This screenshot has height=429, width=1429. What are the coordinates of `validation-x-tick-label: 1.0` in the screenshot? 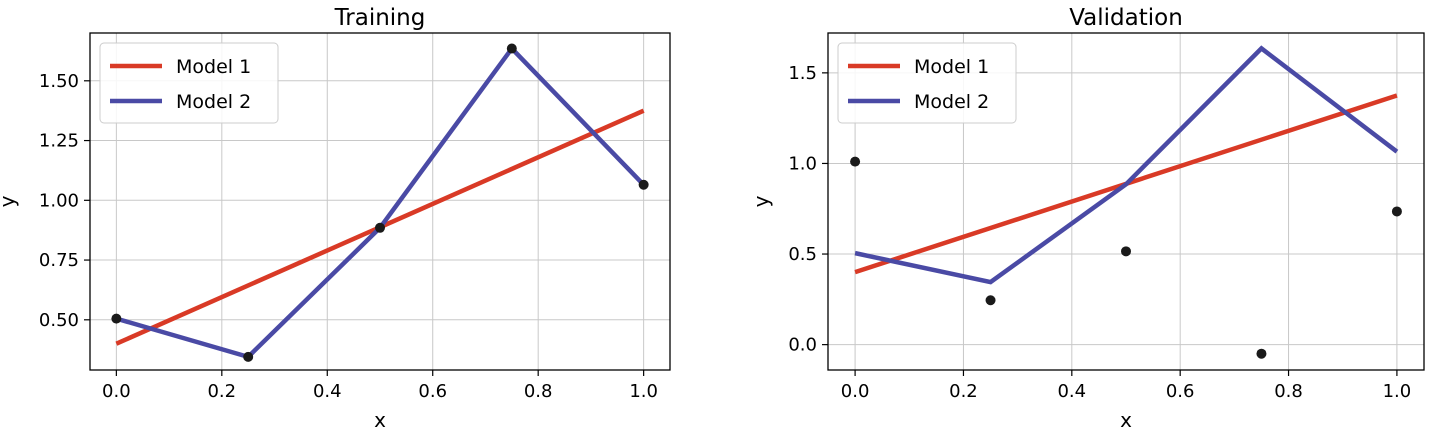 It's located at (1397, 391).